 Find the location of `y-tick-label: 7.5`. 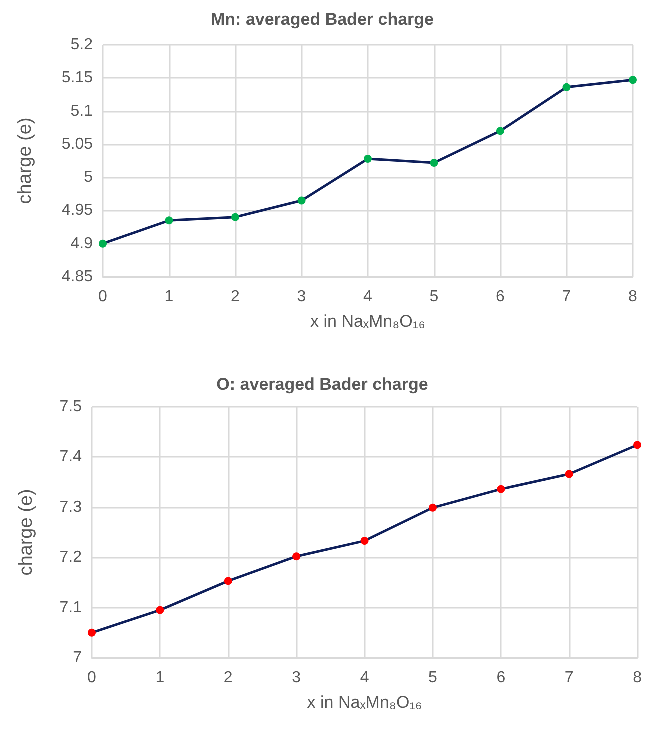

y-tick-label: 7.5 is located at coordinates (71, 407).